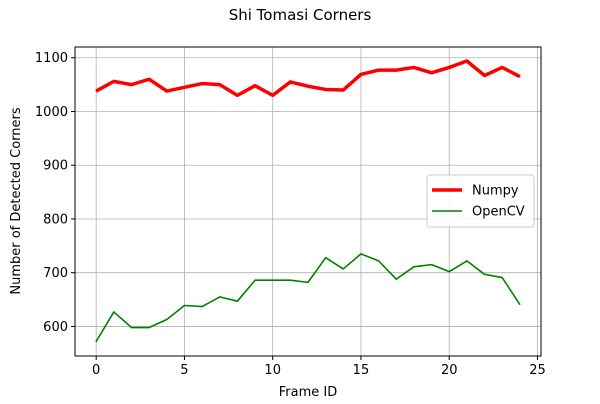  Describe the element at coordinates (495, 191) in the screenshot. I see `legend-label: Numpy` at that location.